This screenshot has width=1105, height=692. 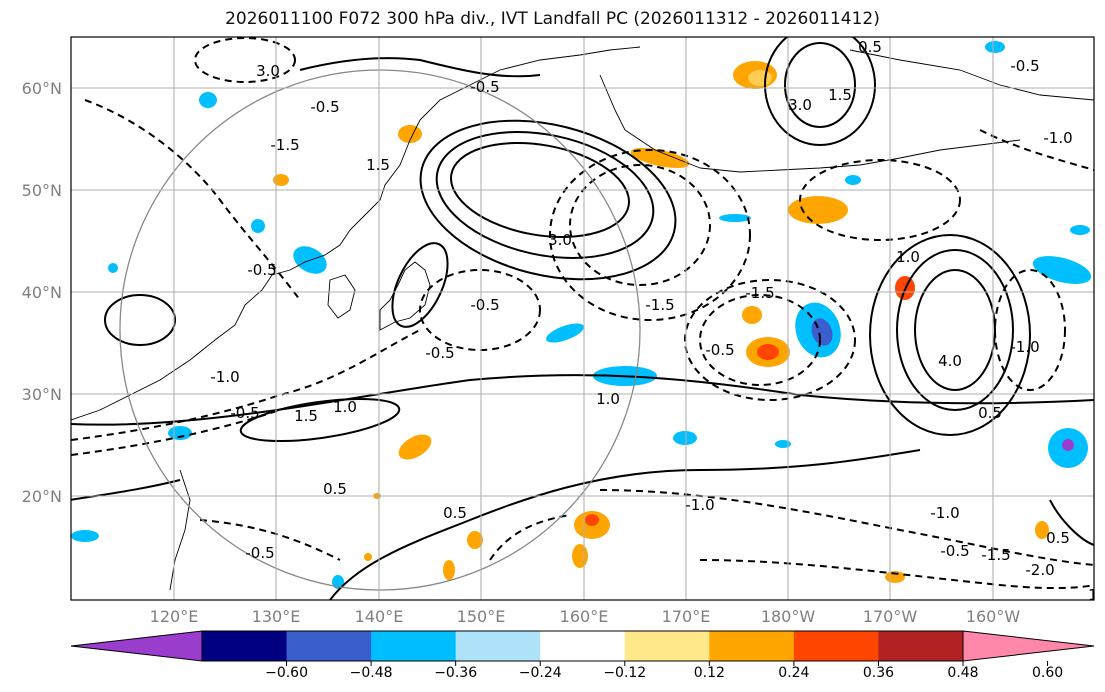 What do you see at coordinates (174, 616) in the screenshot?
I see `lon-label: 120°E` at bounding box center [174, 616].